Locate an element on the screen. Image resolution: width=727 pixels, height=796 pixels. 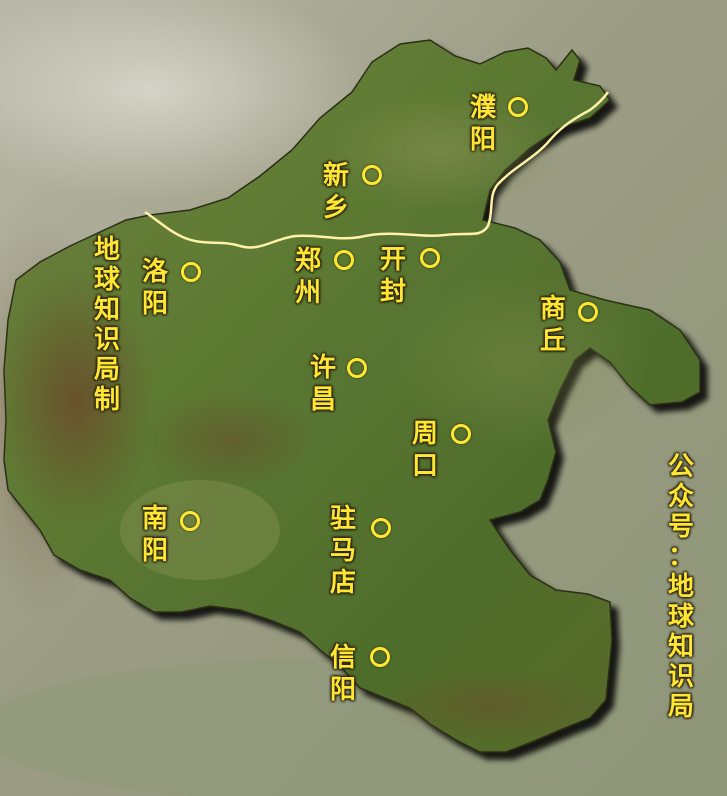
city-label-zhoukou: 周口 is located at coordinates (425, 450).